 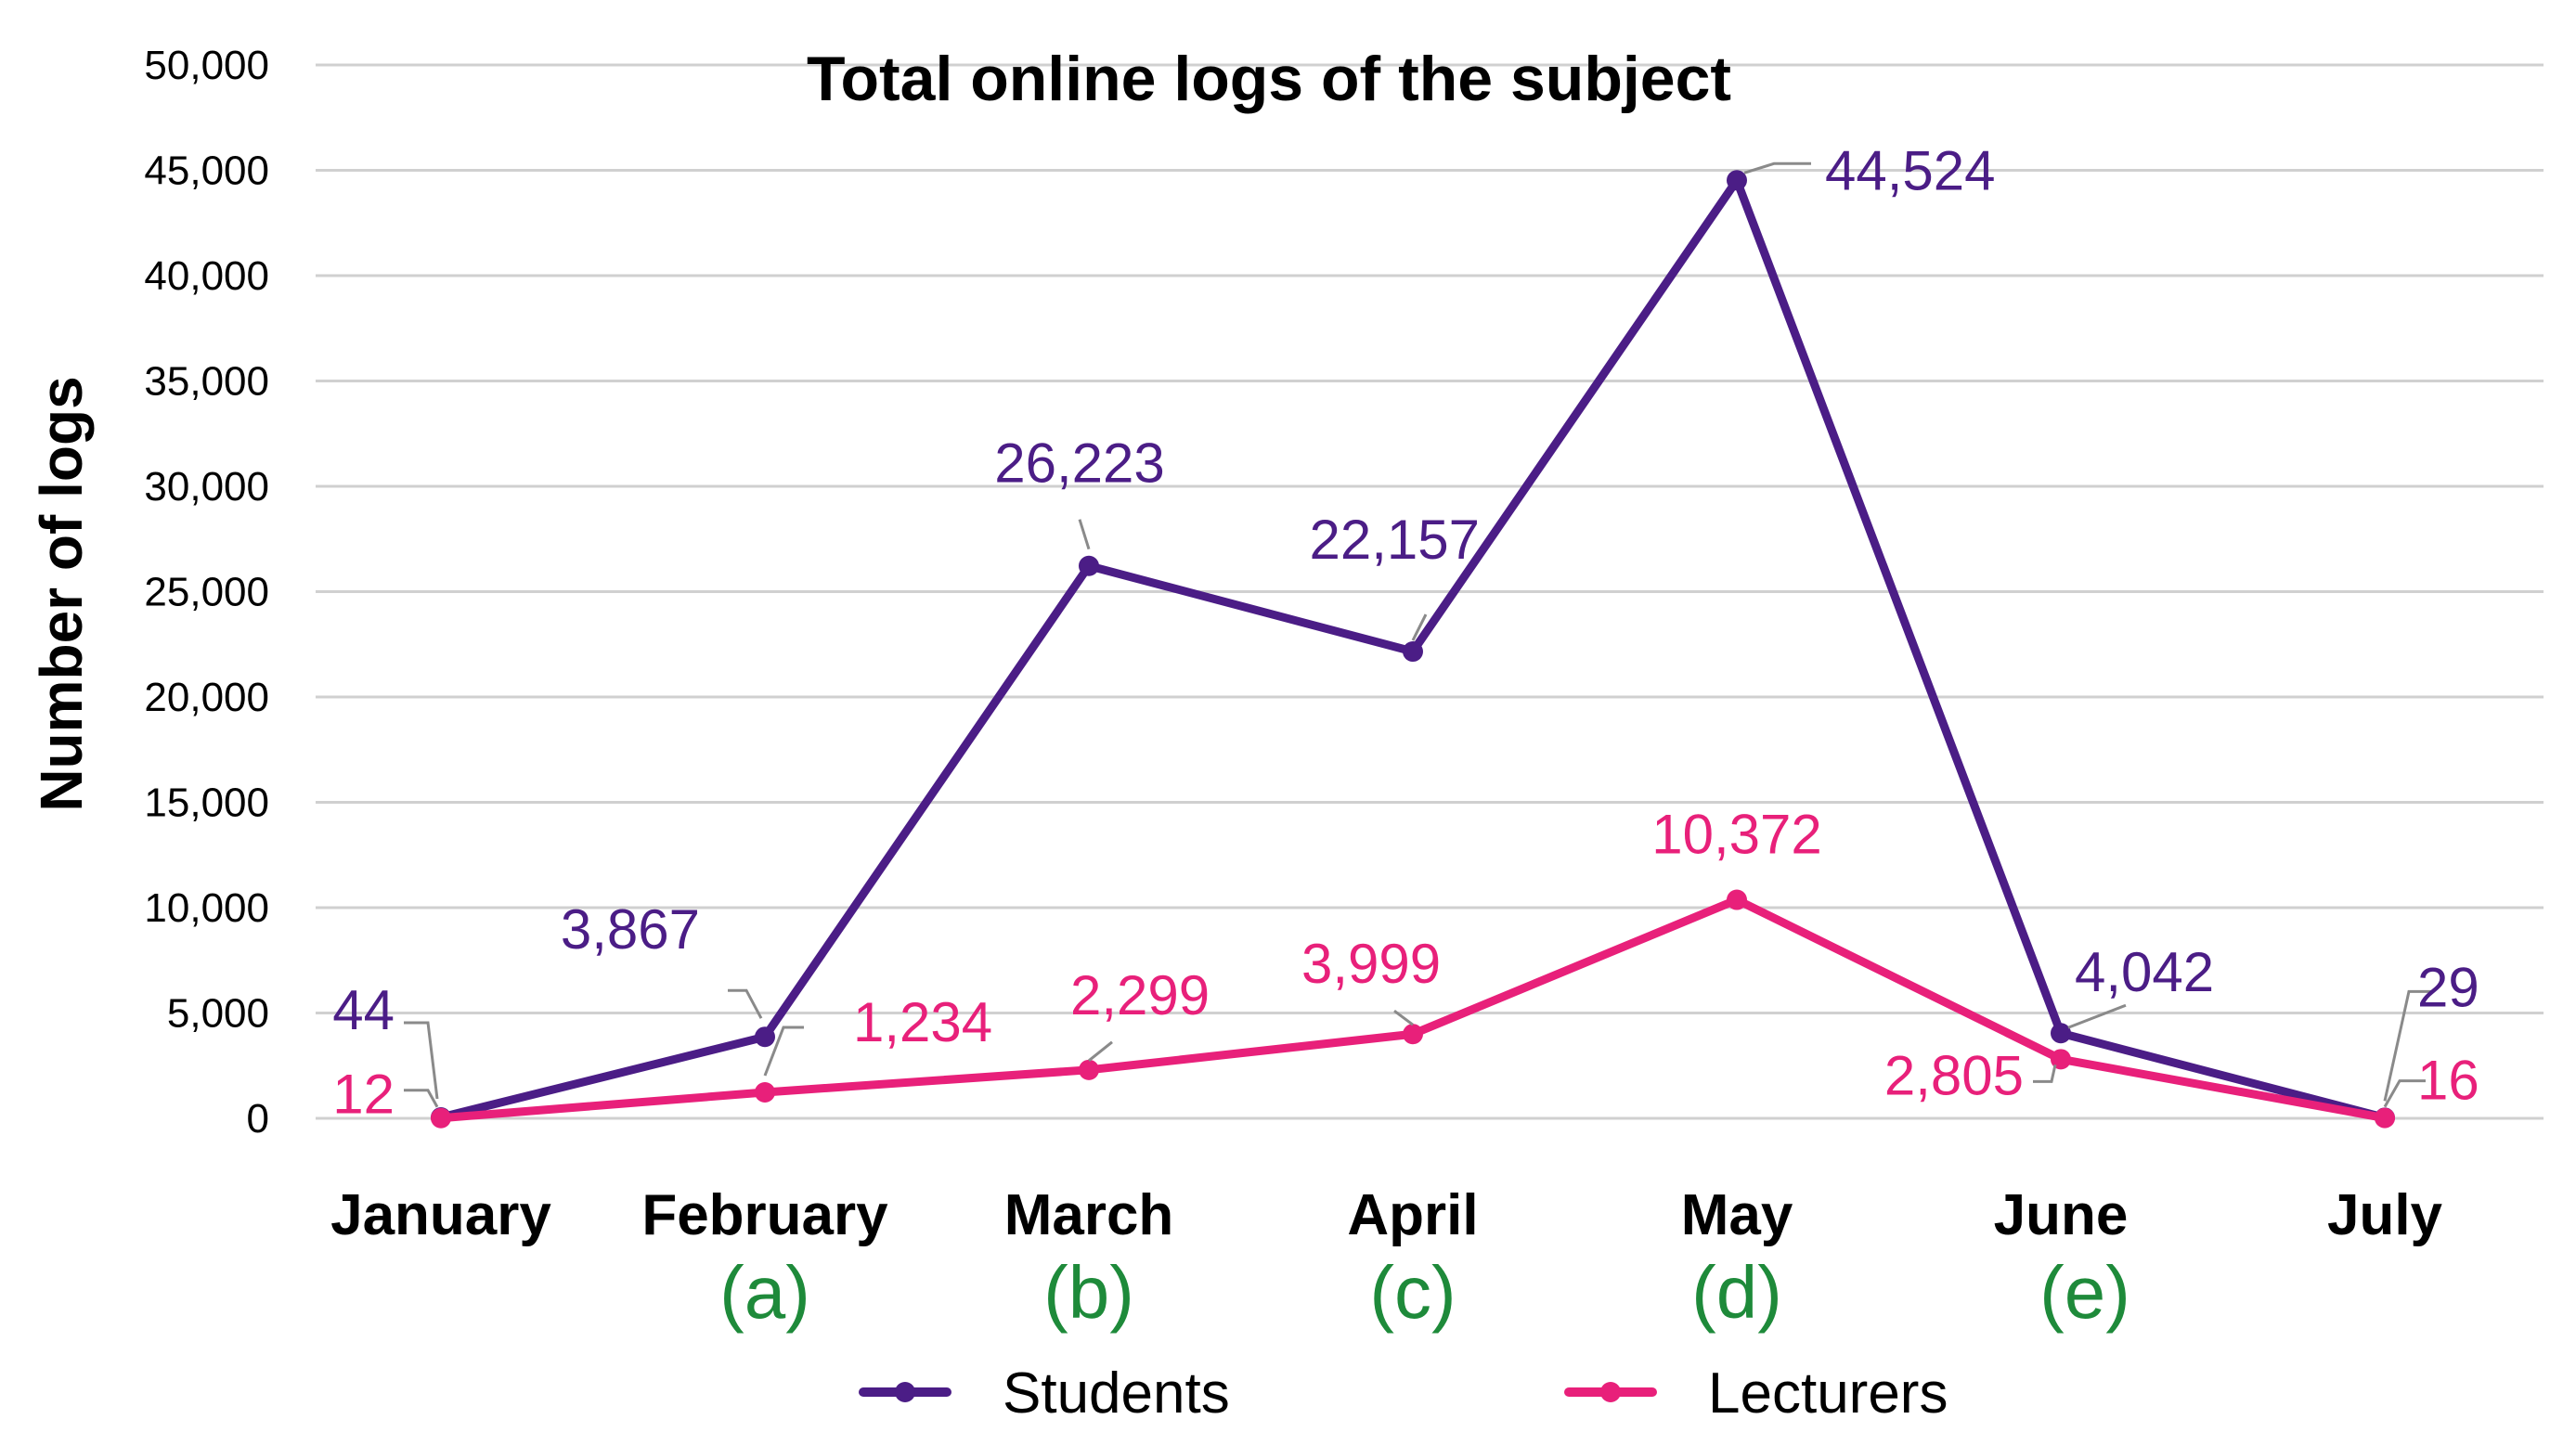 What do you see at coordinates (206, 66) in the screenshot?
I see `y-tick-label: 50,000` at bounding box center [206, 66].